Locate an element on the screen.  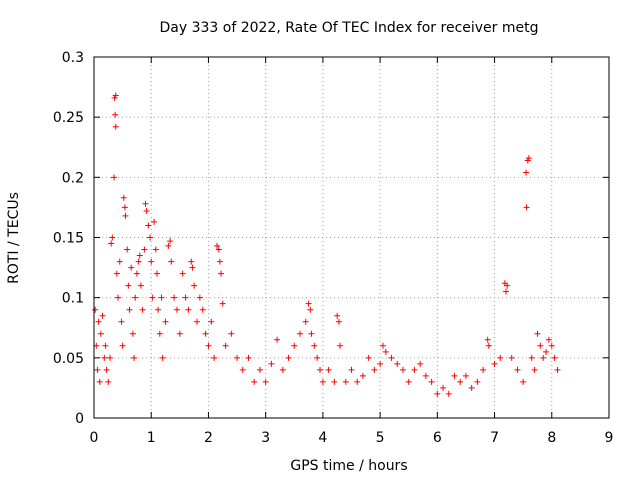
y-tick-label: 0.1 is located at coordinates (73, 299).